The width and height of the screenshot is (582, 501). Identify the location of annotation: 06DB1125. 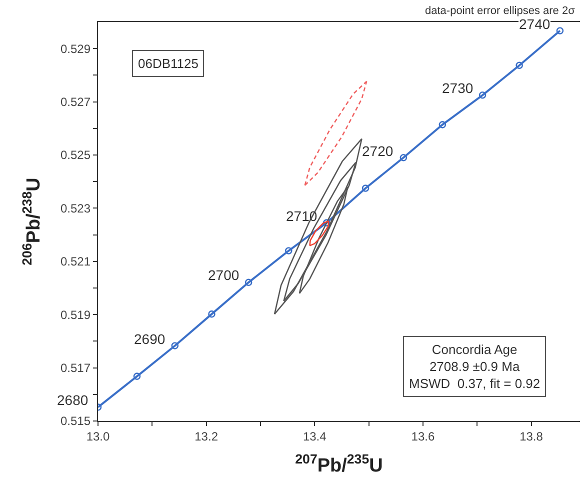
(168, 63).